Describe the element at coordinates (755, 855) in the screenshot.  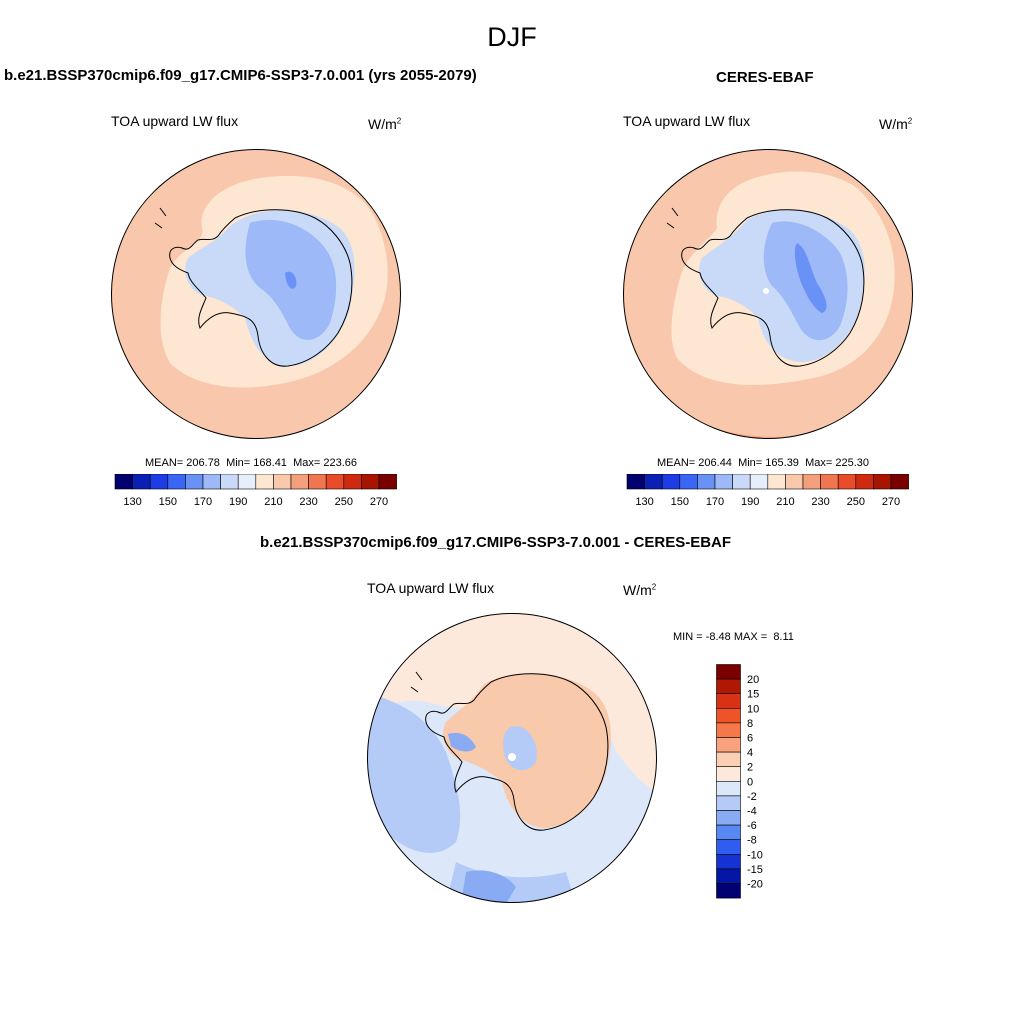
I see `colorbar-tick-label: -10` at that location.